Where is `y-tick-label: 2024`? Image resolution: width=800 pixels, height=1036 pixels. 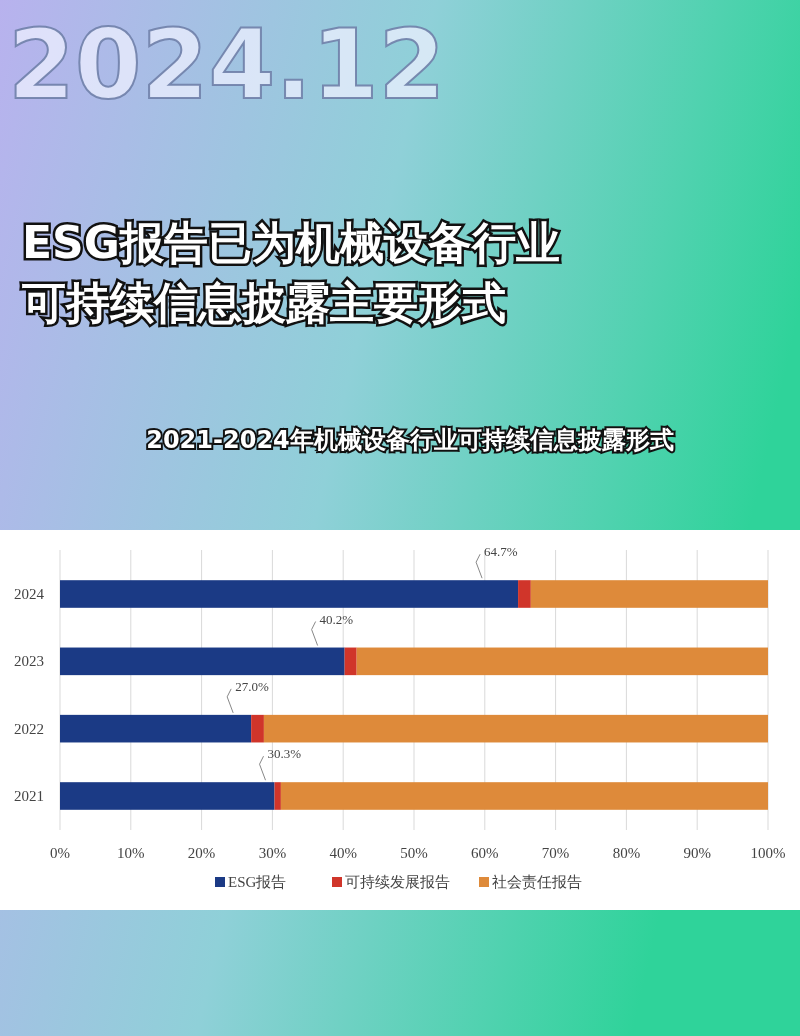 y-tick-label: 2024 is located at coordinates (29, 594).